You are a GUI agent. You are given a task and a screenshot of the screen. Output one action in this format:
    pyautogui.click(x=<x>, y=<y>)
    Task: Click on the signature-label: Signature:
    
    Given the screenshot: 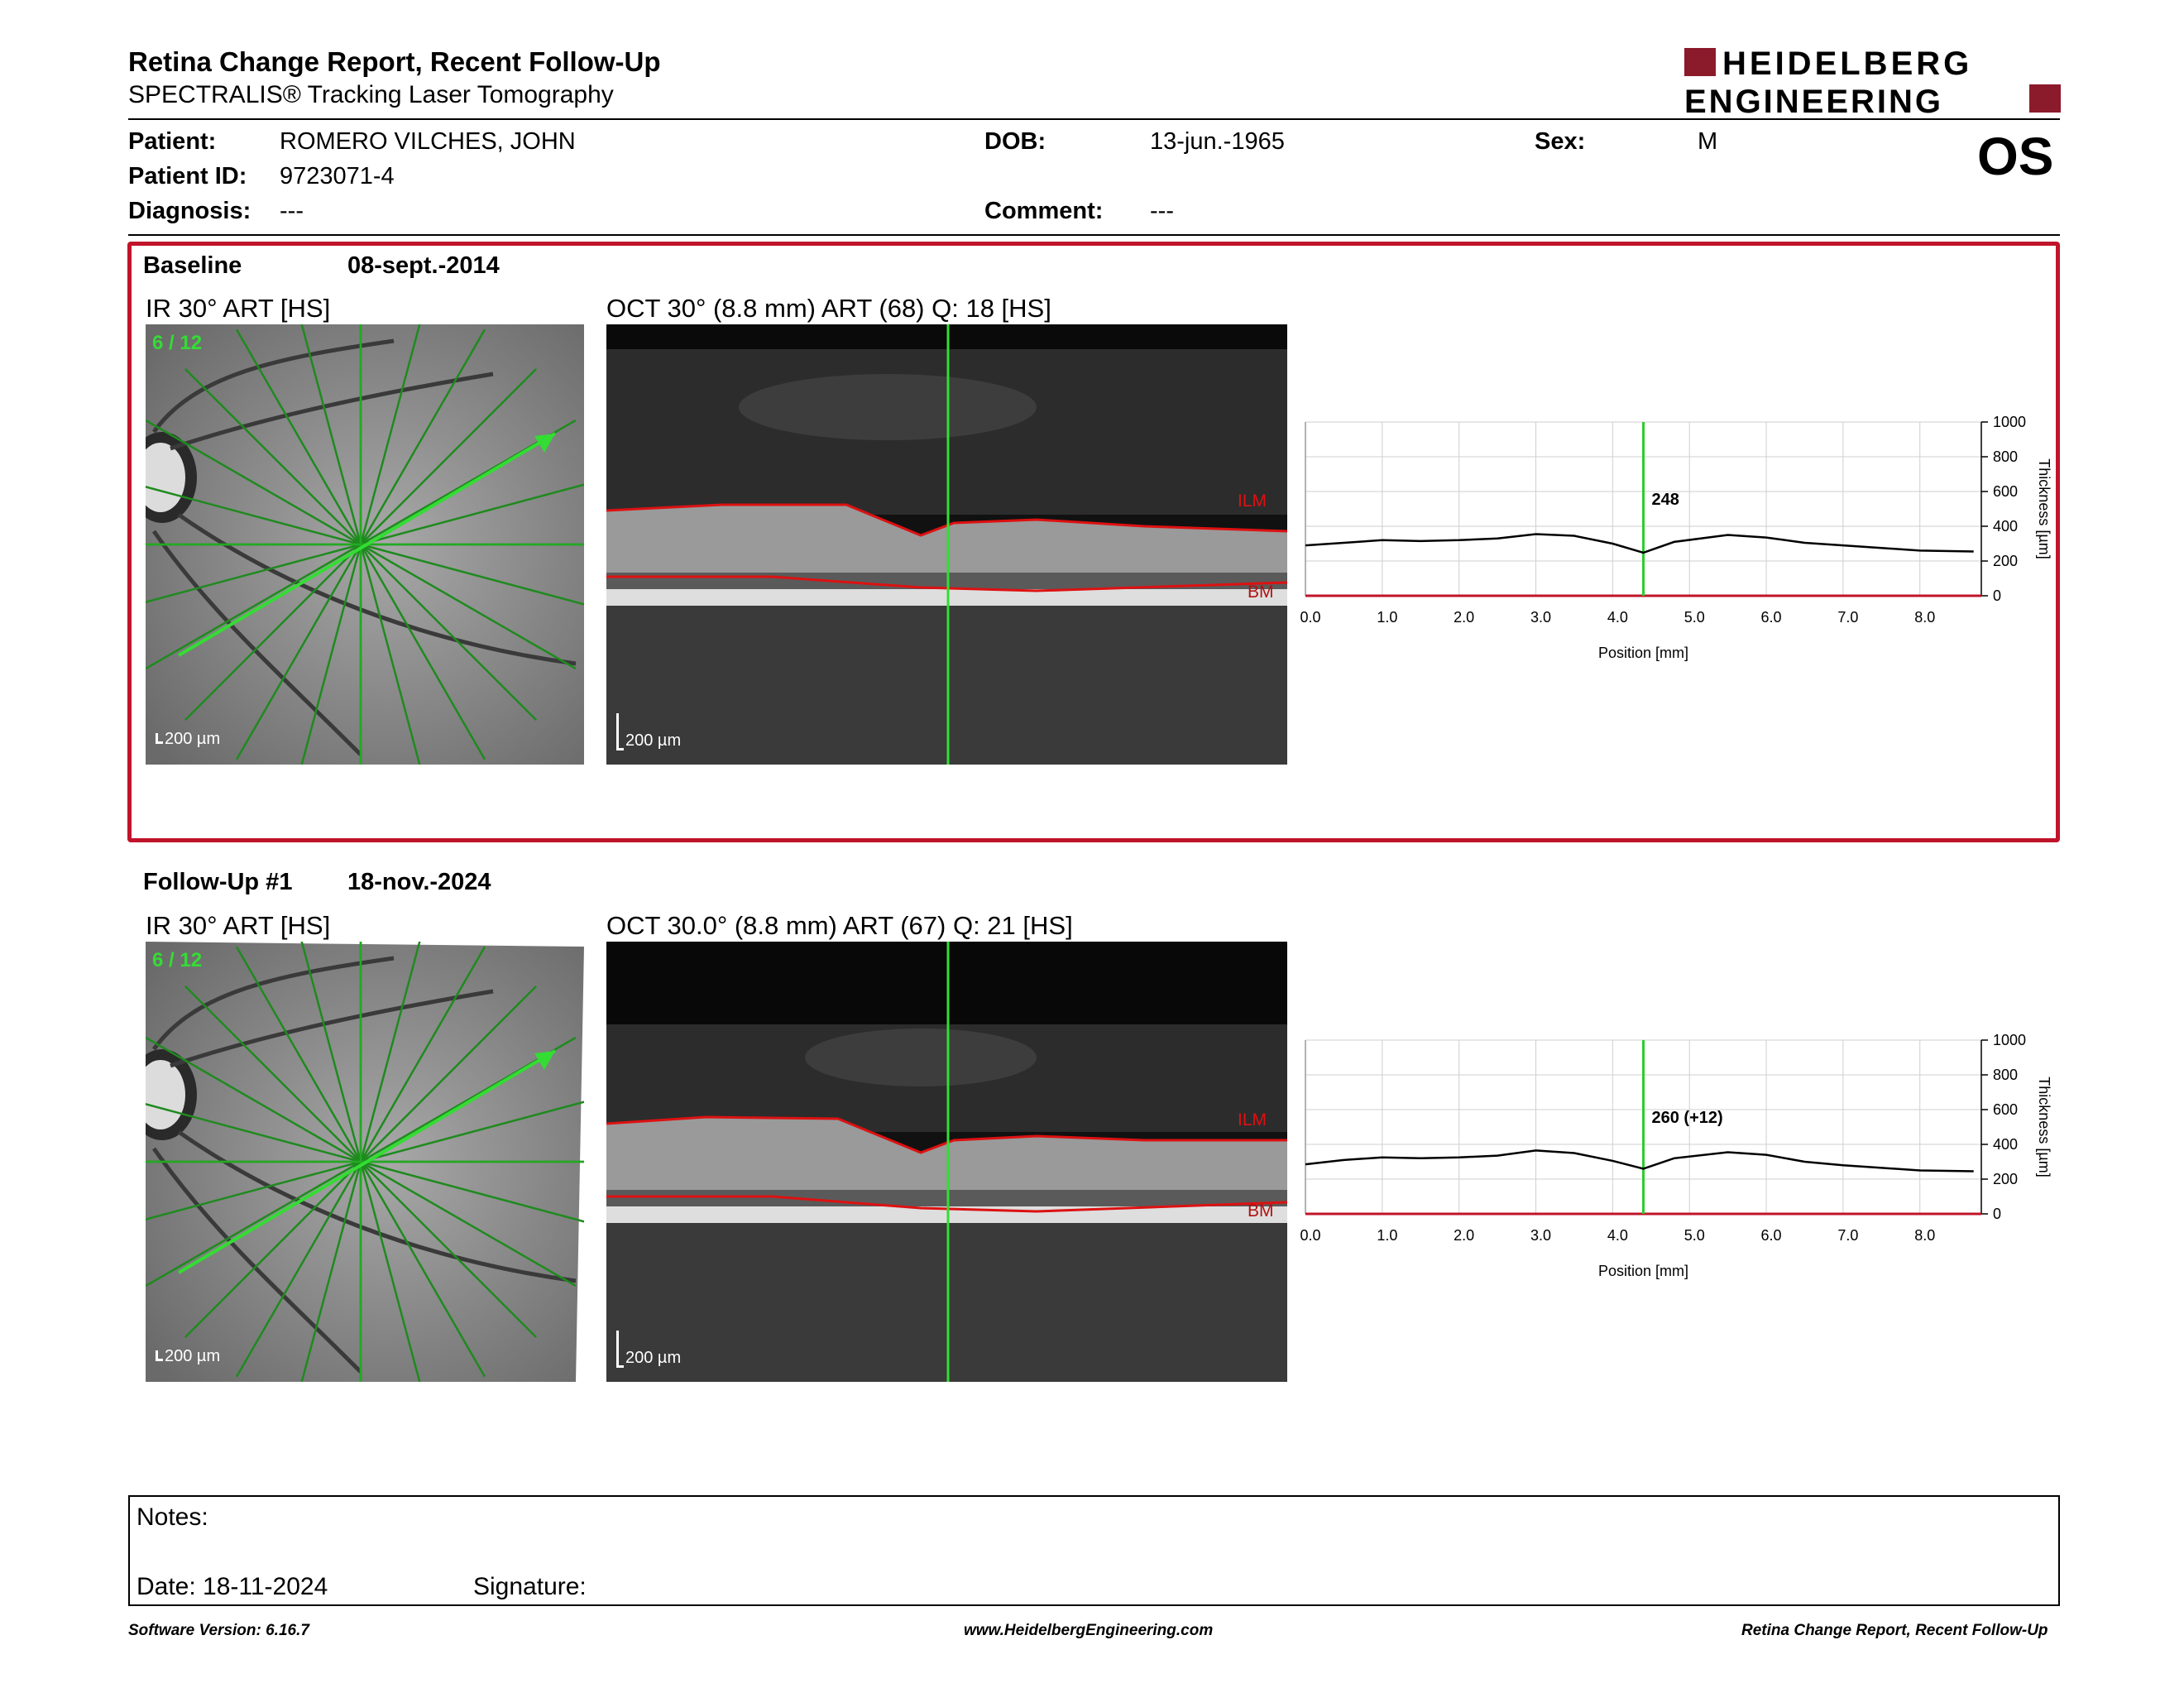 What is the action you would take?
    pyautogui.click(x=530, y=1586)
    